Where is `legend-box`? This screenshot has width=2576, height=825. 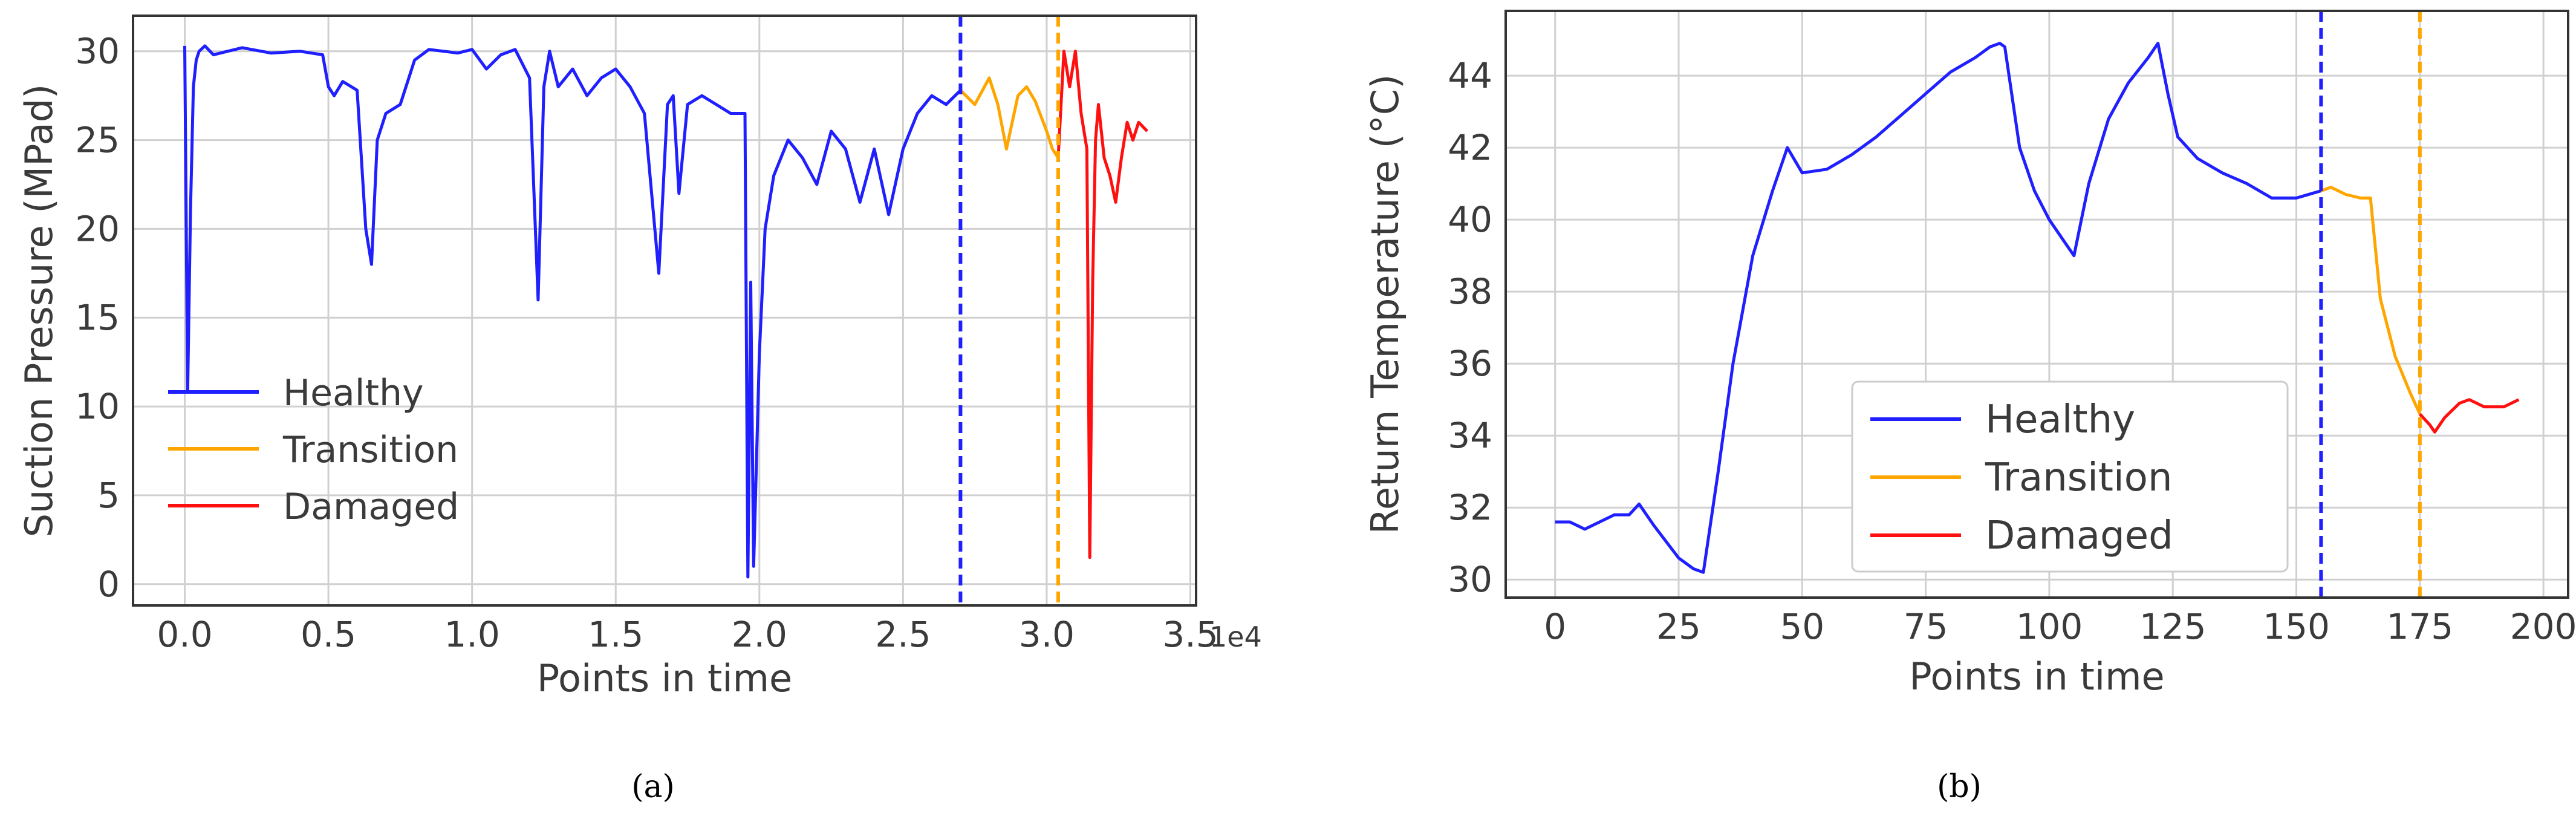 legend-box is located at coordinates (2070, 476).